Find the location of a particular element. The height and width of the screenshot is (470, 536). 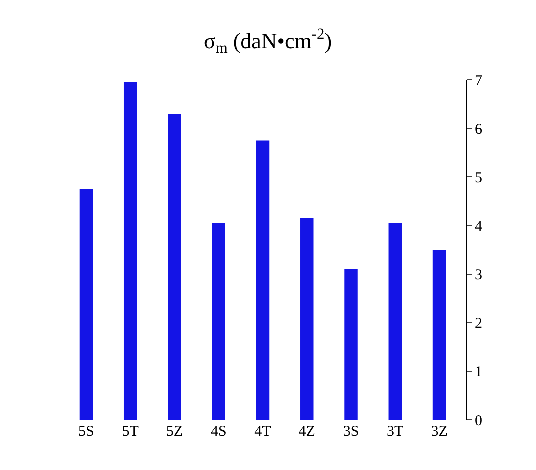

chart-title: σ$_{m}$ (daN•cm$^{-2}$) is located at coordinates (268, 41).